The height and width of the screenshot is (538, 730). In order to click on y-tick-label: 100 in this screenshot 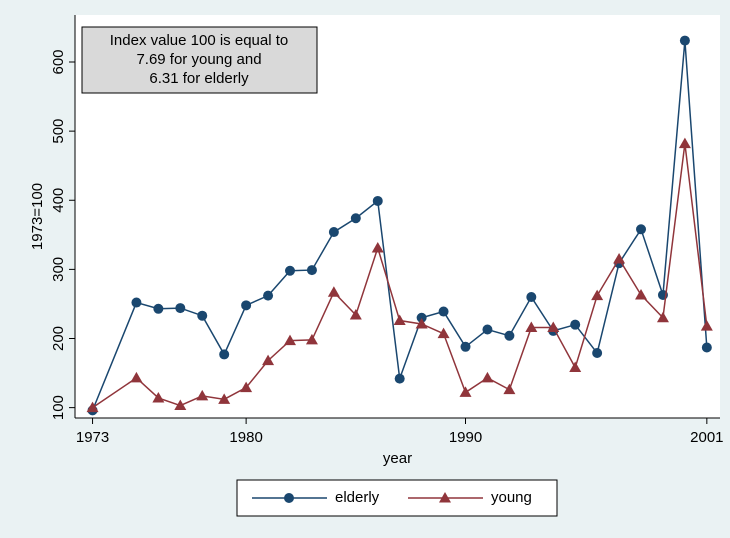, I will do `click(58, 407)`.